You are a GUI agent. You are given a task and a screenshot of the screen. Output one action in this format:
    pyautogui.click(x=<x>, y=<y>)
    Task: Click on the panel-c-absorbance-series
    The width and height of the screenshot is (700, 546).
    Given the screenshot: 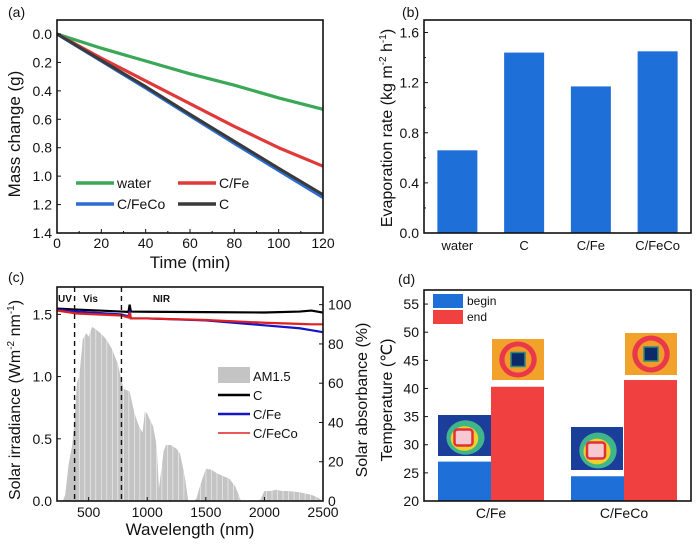 What is the action you would take?
    pyautogui.click(x=190, y=319)
    